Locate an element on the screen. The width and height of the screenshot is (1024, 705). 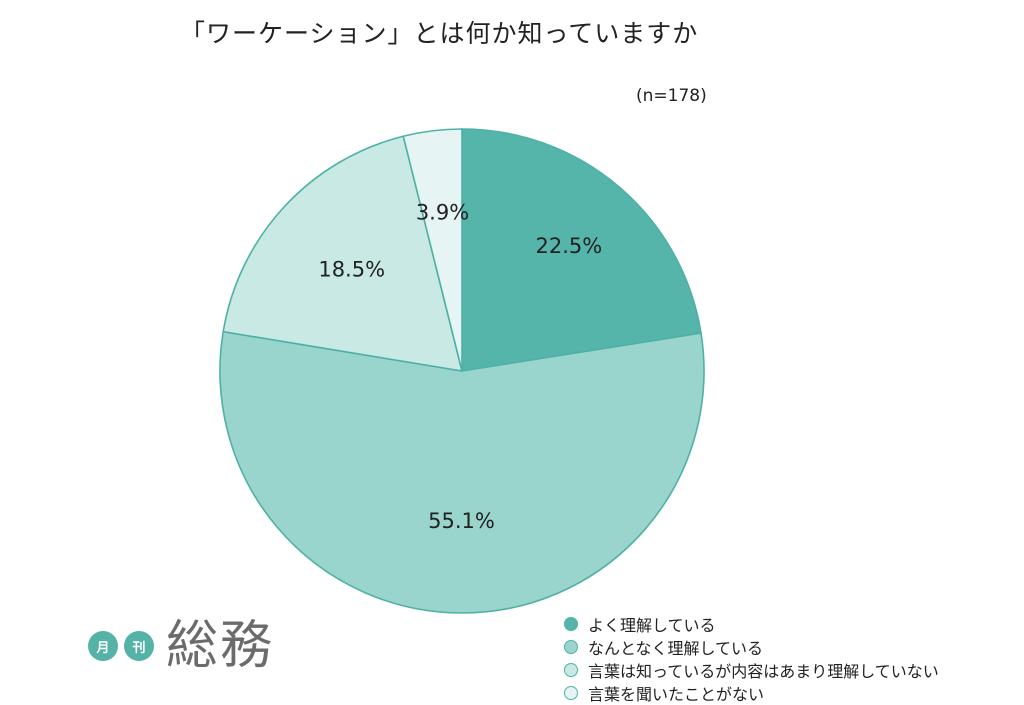
legend-label-1: よく理解している is located at coordinates (652, 625).